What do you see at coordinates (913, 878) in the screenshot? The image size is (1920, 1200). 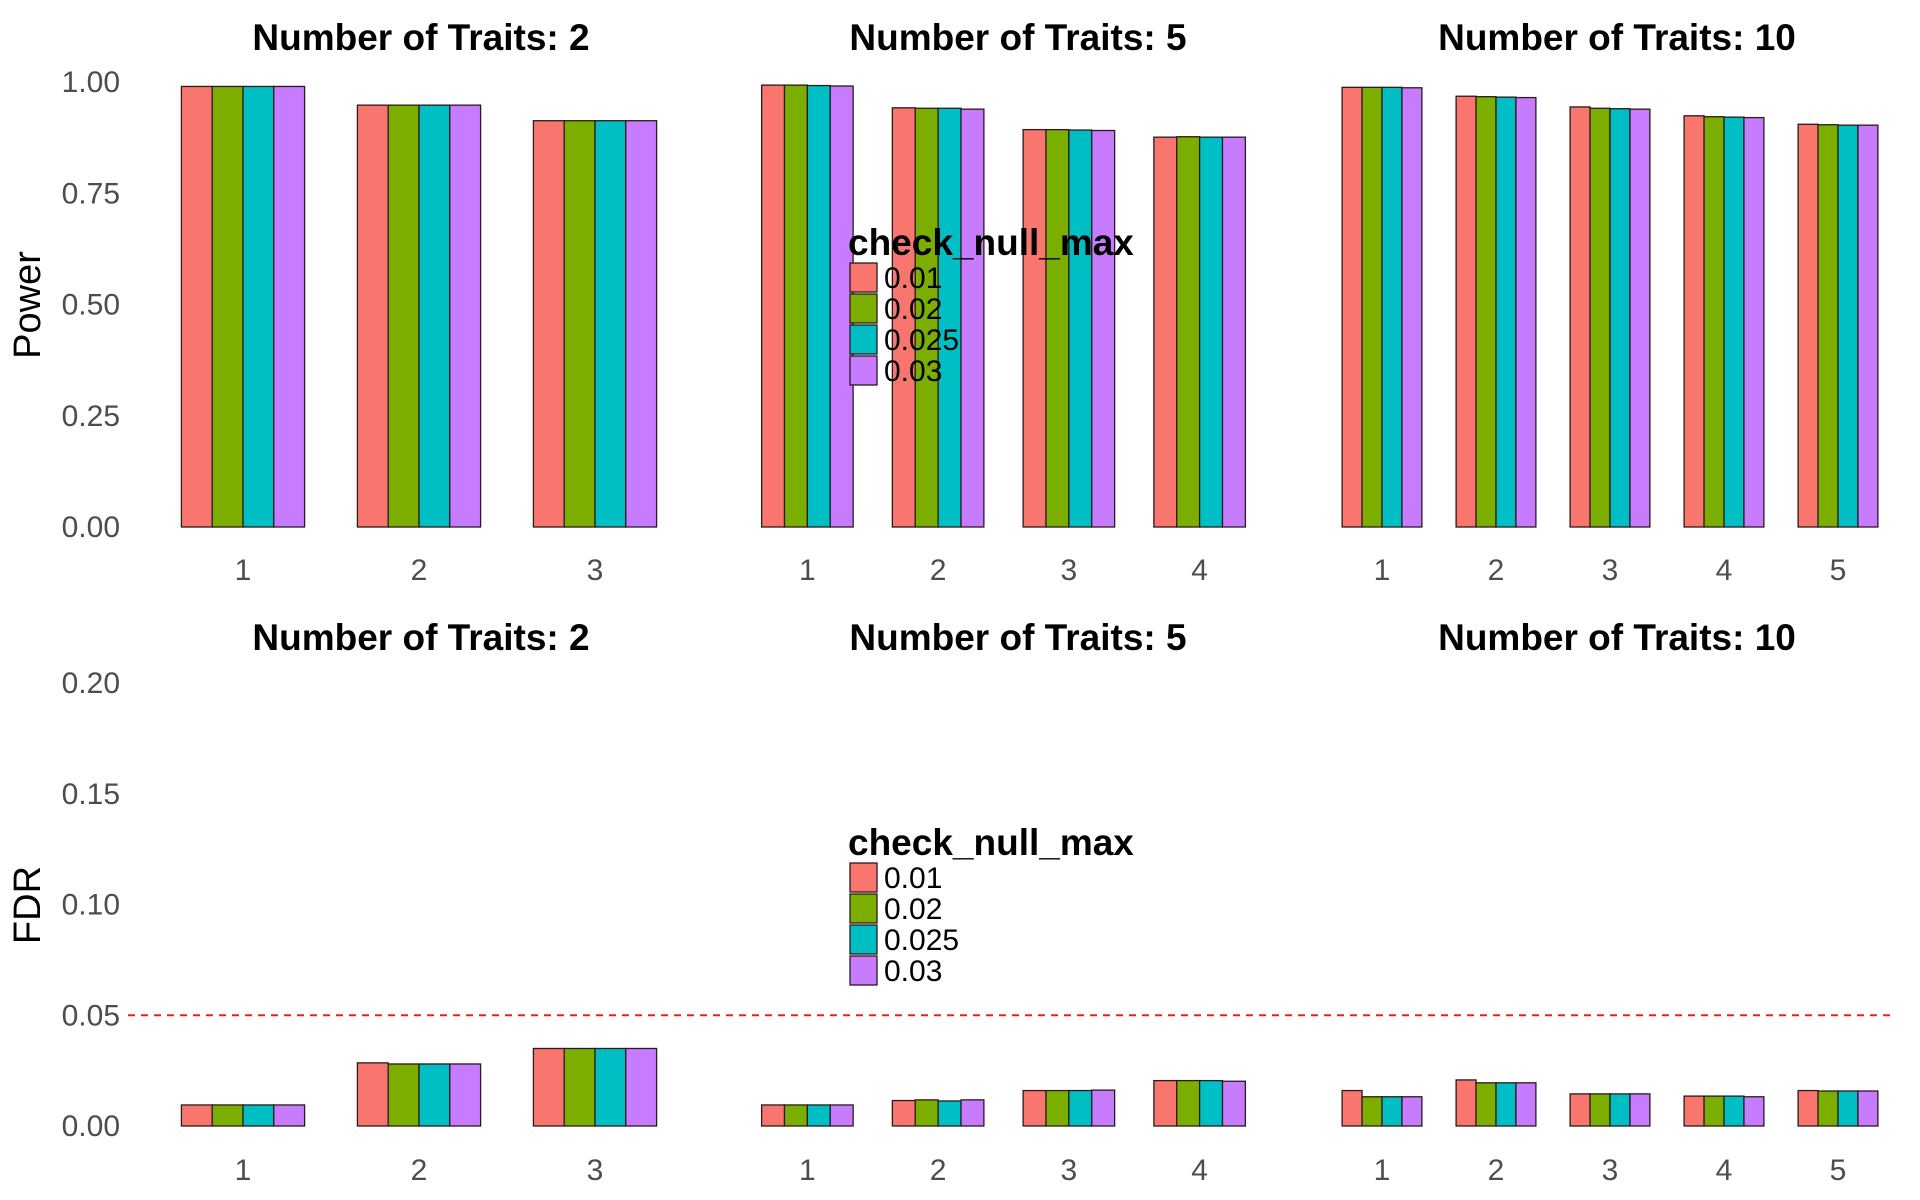 I see `legend-label: 0.01` at bounding box center [913, 878].